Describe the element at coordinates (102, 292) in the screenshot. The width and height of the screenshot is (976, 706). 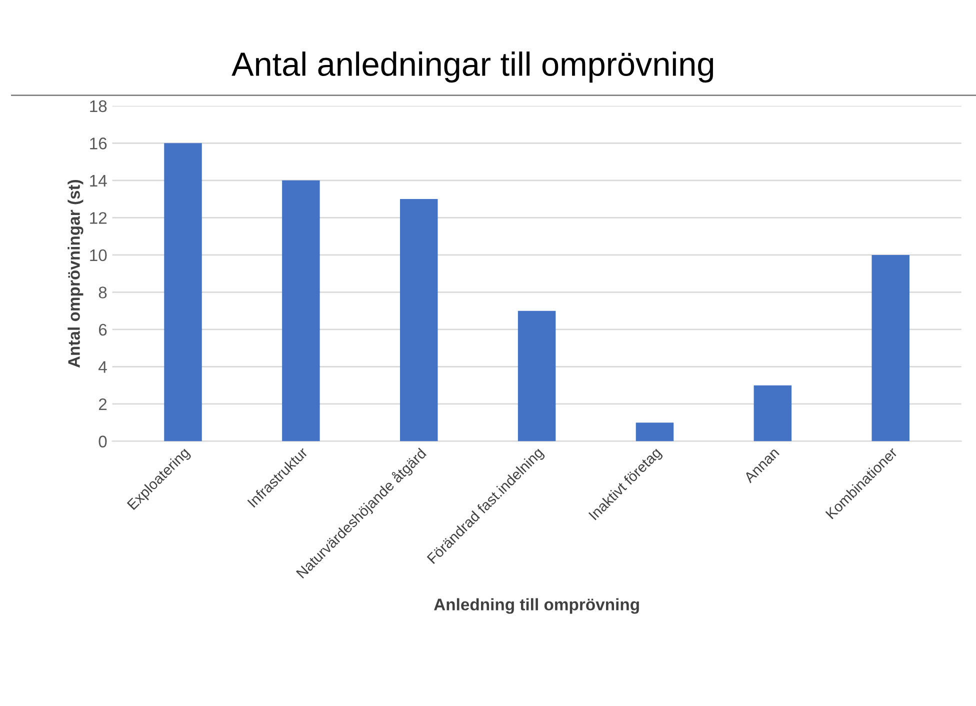
I see `y-tick-label: 8` at that location.